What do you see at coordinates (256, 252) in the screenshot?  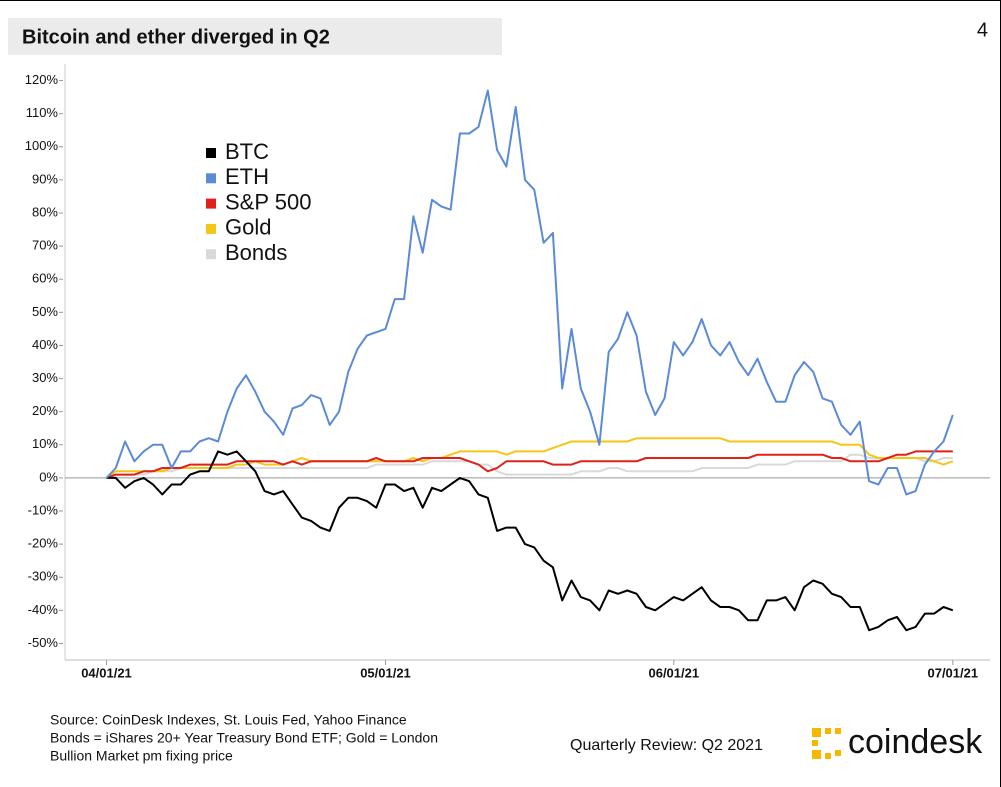 I see `legend-label: Bonds` at bounding box center [256, 252].